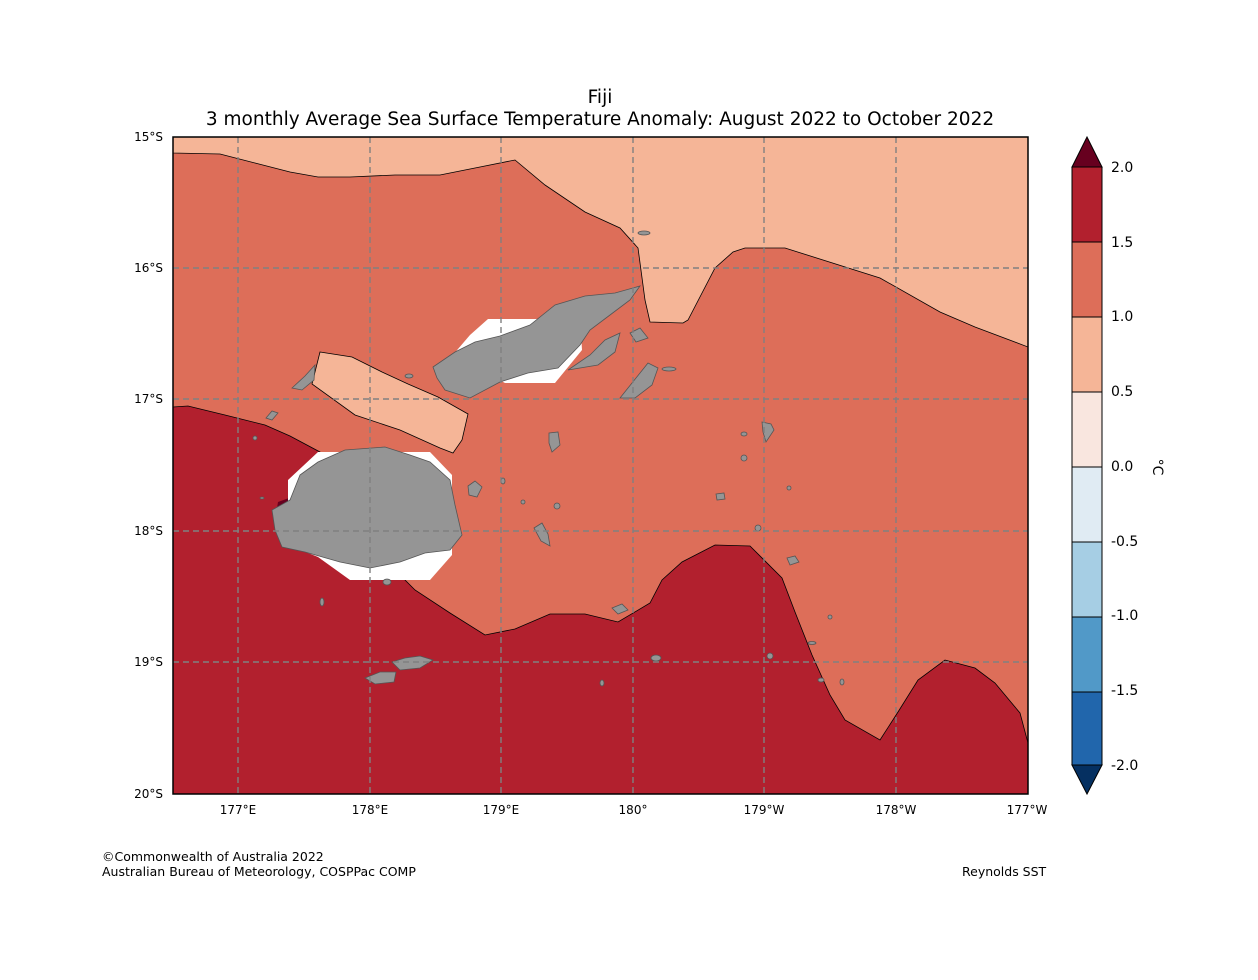 The width and height of the screenshot is (1258, 980). I want to click on lon-tick-label: 179°W, so click(764, 810).